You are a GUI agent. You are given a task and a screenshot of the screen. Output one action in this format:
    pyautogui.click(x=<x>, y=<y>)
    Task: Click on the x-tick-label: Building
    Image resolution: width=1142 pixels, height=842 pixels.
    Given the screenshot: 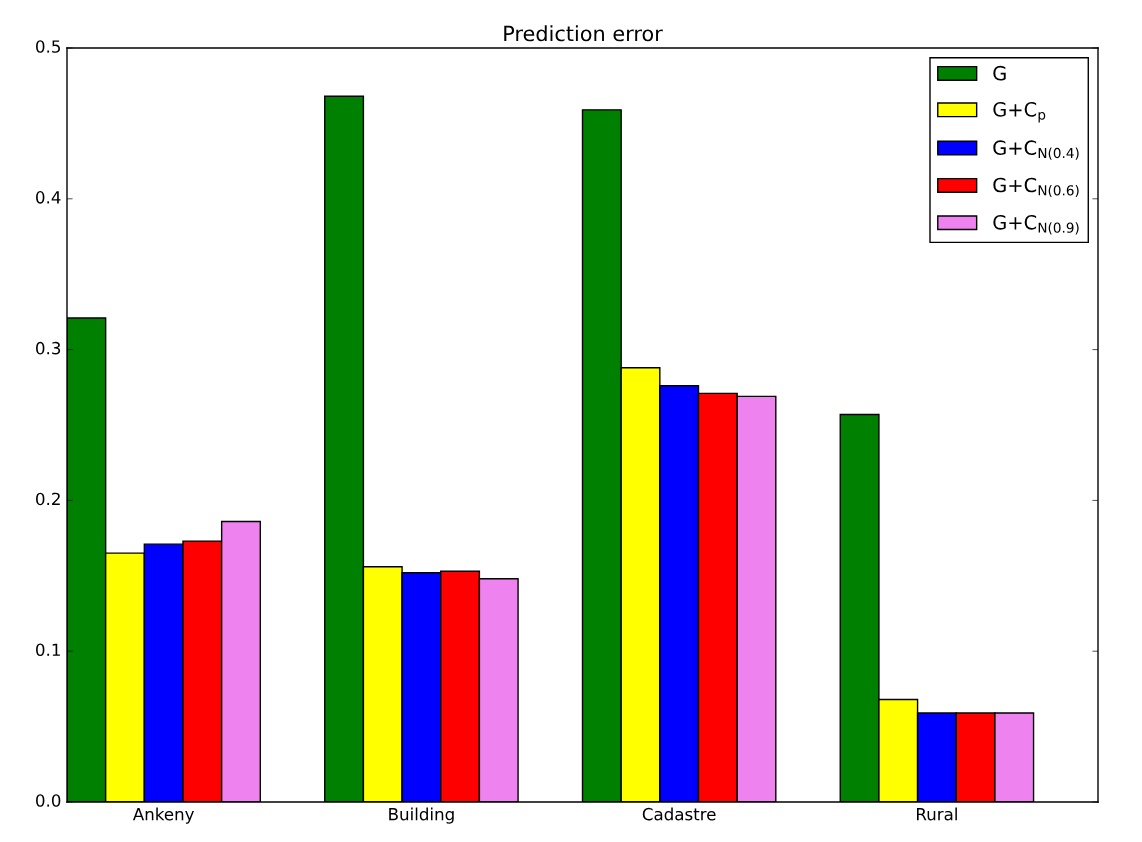 What is the action you would take?
    pyautogui.click(x=421, y=815)
    